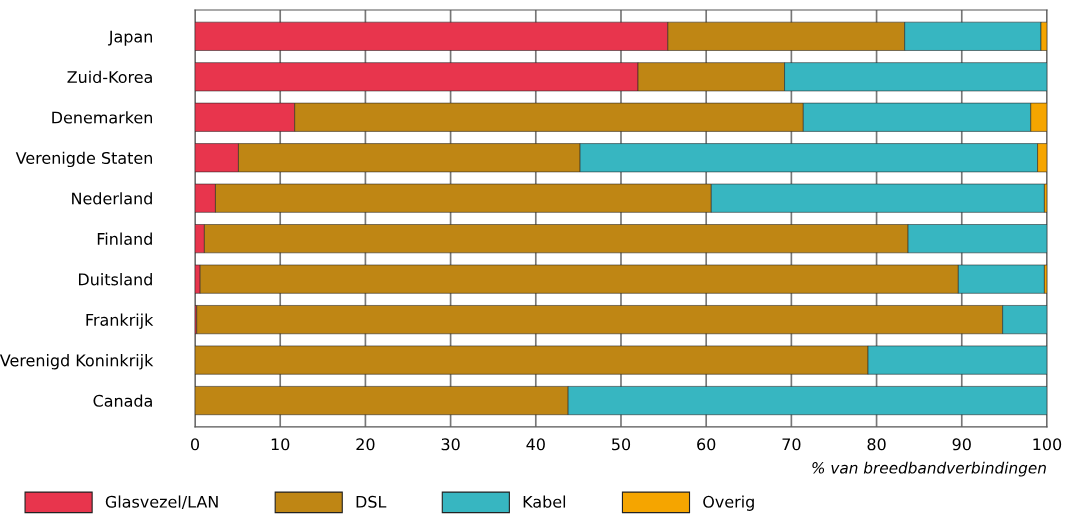 This screenshot has height=527, width=1068. What do you see at coordinates (371, 501) in the screenshot?
I see `legend-label: DSL` at bounding box center [371, 501].